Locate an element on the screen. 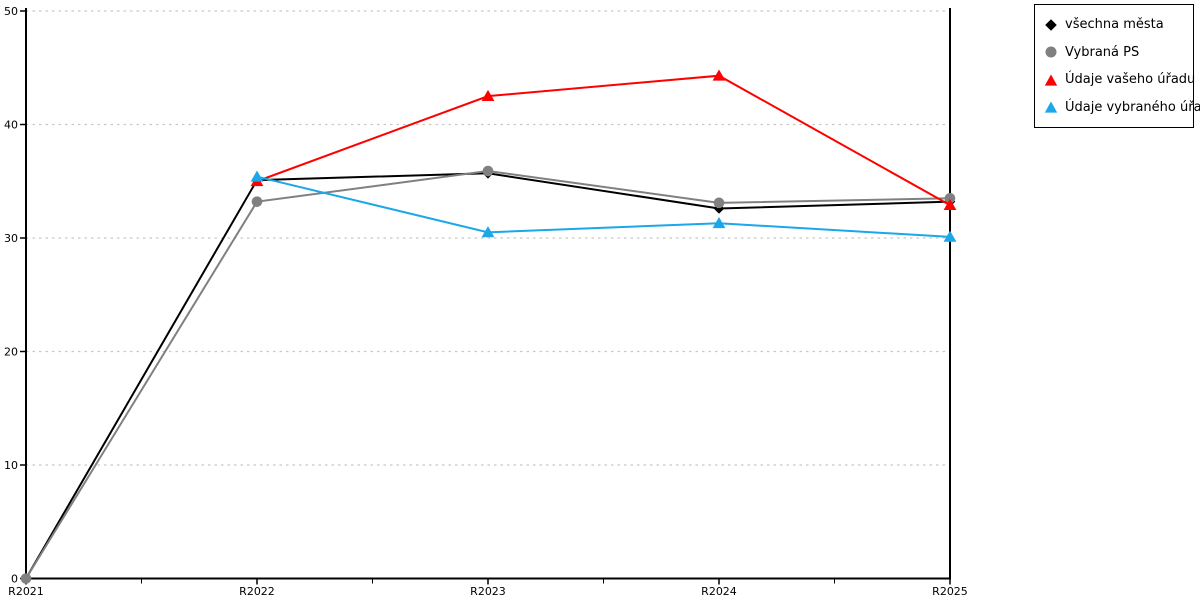 The width and height of the screenshot is (1200, 600). legend-item-udaje-vybraneho-uradu: Údaje vybraného úřadu is located at coordinates (1122, 107).